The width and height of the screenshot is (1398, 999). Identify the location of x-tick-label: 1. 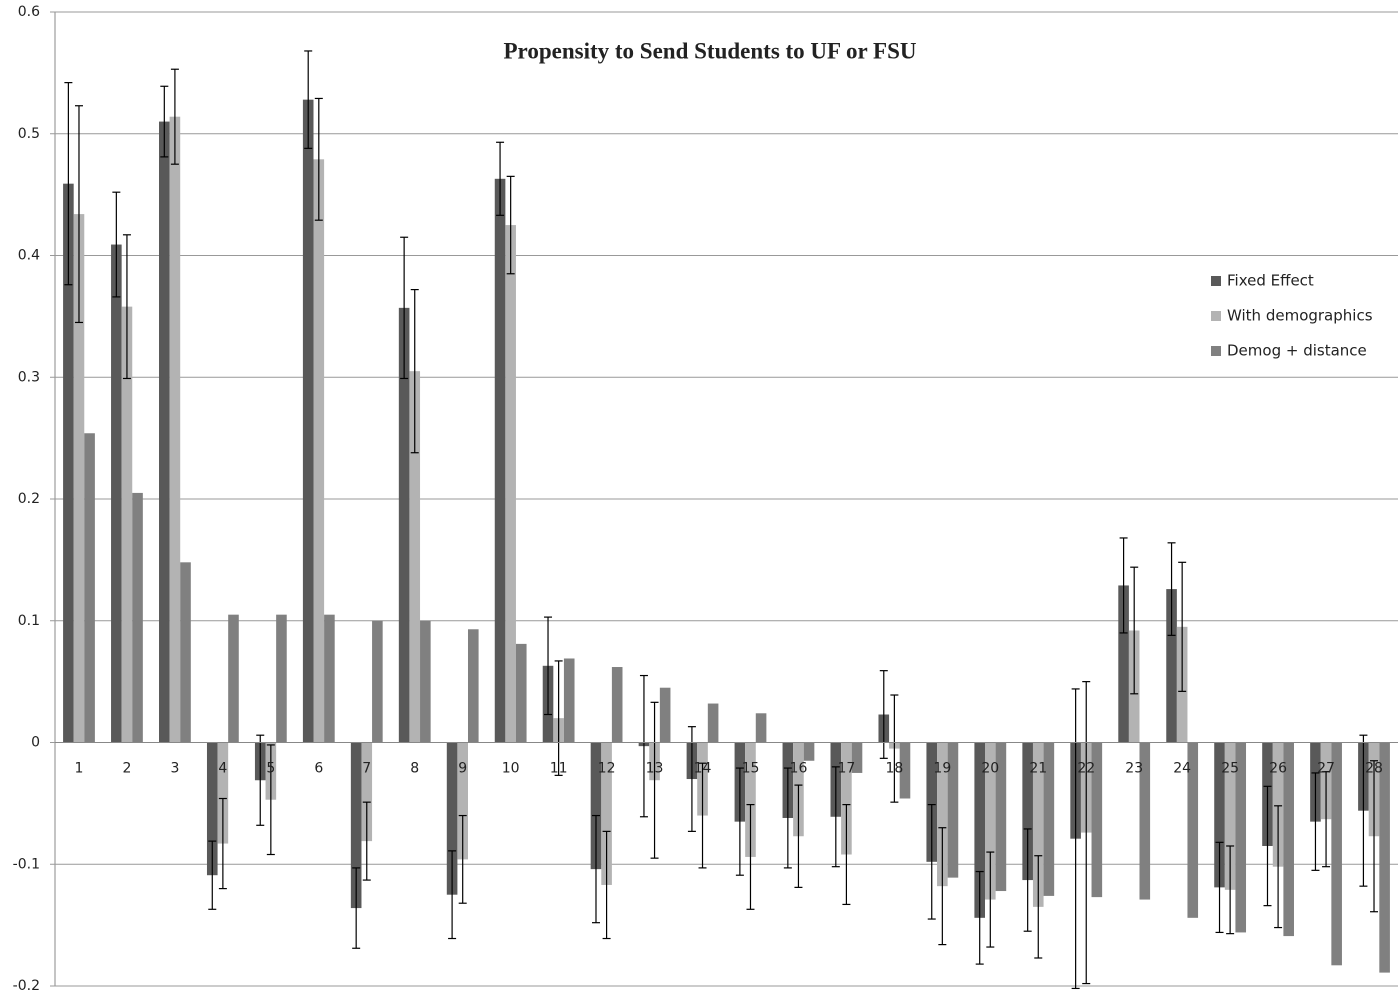
(79, 769).